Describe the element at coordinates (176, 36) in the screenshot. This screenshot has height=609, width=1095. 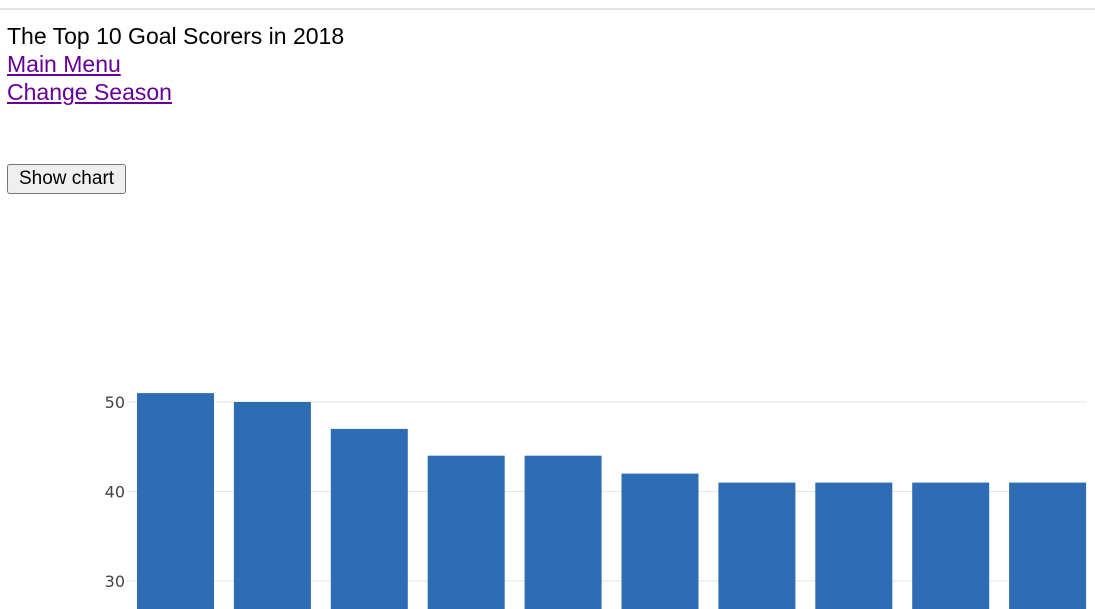
I see `page-title: The Top 10 Goal Scorers in 2018` at that location.